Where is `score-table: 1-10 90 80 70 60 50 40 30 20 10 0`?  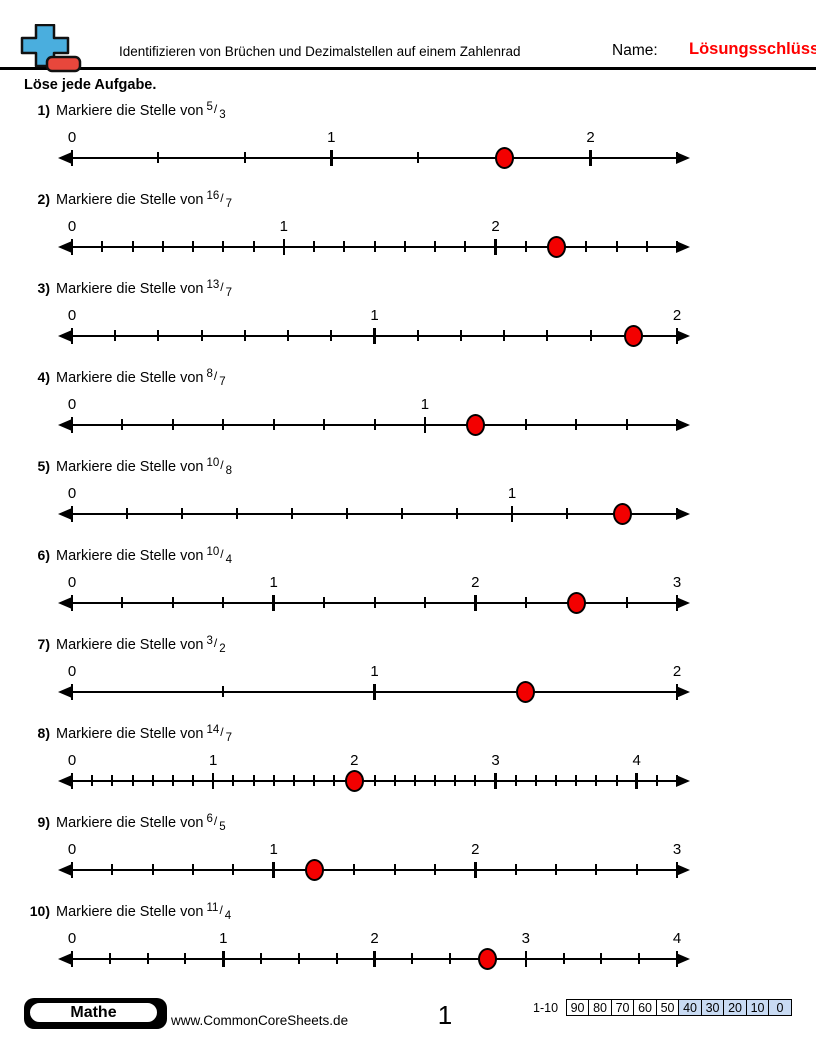
score-table: 1-10 90 80 70 60 50 40 30 20 10 0 is located at coordinates (663, 1007).